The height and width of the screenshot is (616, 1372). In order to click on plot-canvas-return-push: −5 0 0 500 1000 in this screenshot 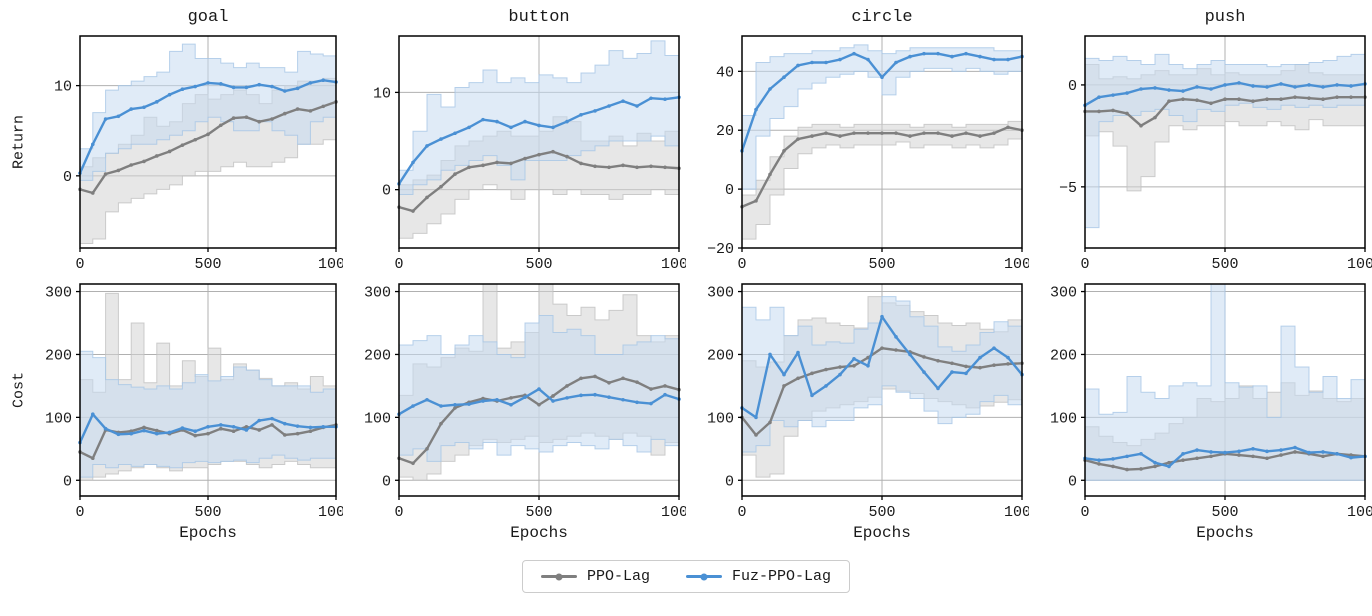, I will do `click(1215, 154)`.